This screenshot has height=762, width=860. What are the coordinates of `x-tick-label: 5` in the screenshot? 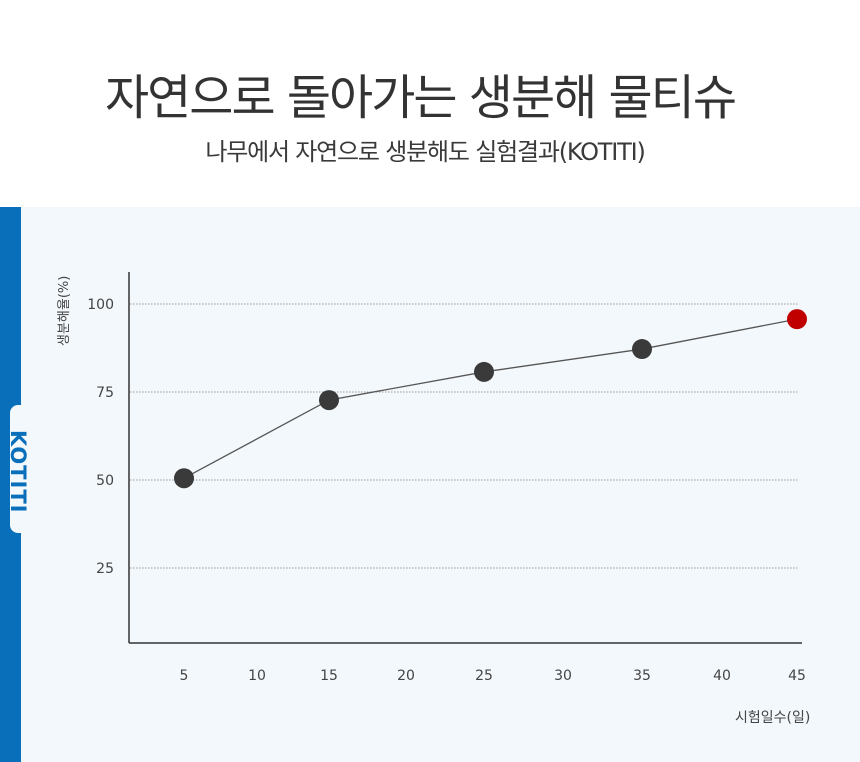 It's located at (184, 676).